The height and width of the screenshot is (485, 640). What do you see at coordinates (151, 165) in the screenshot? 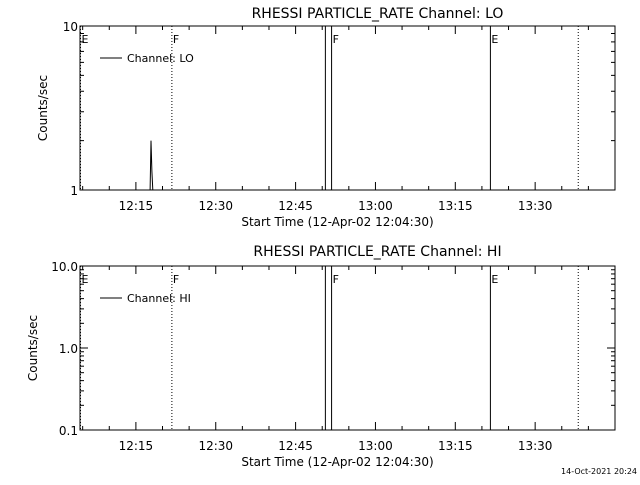
I see `series-line` at bounding box center [151, 165].